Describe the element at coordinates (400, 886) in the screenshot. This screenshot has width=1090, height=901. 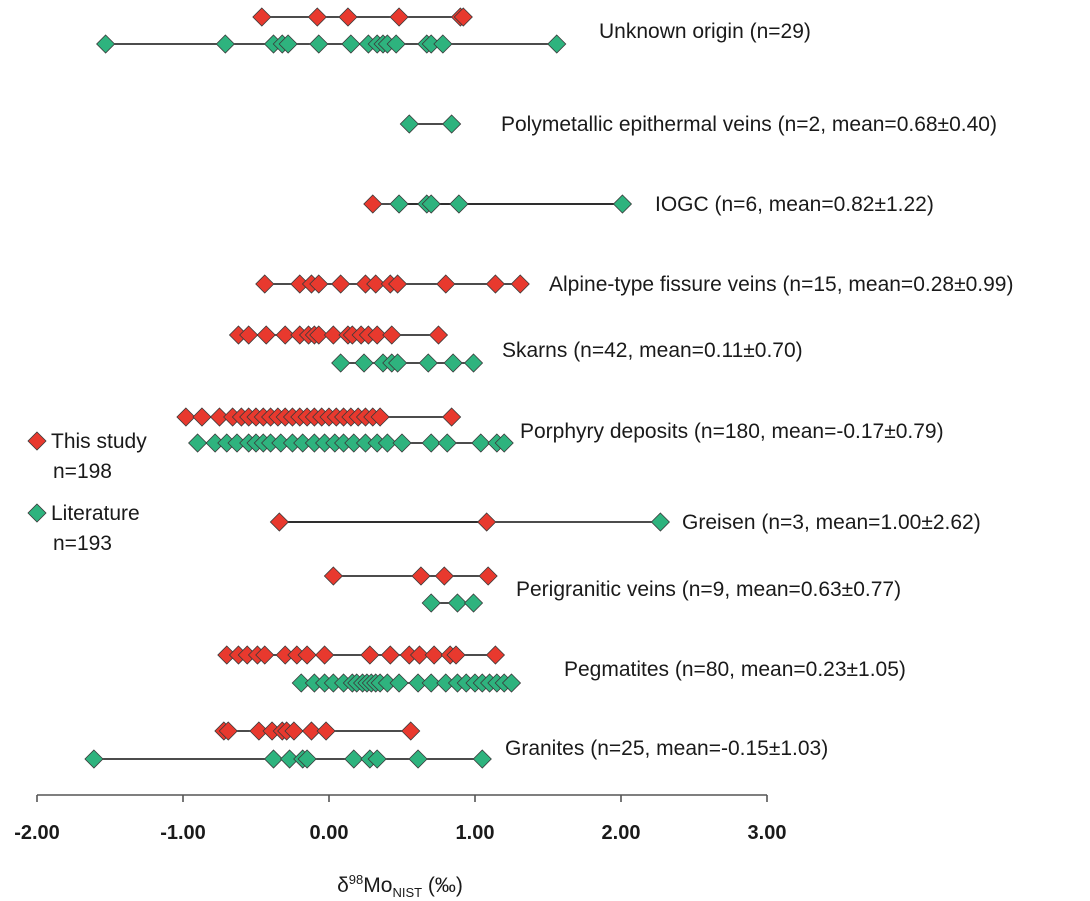
I see `x-axis-title: δ98MoNIST (‰)` at that location.